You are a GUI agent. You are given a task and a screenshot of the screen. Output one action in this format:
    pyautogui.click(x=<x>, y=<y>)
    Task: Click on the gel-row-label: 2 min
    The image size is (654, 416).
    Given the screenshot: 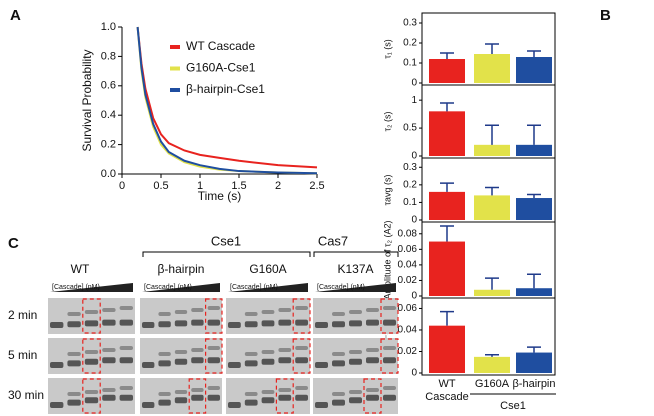 What is the action you would take?
    pyautogui.click(x=22, y=315)
    